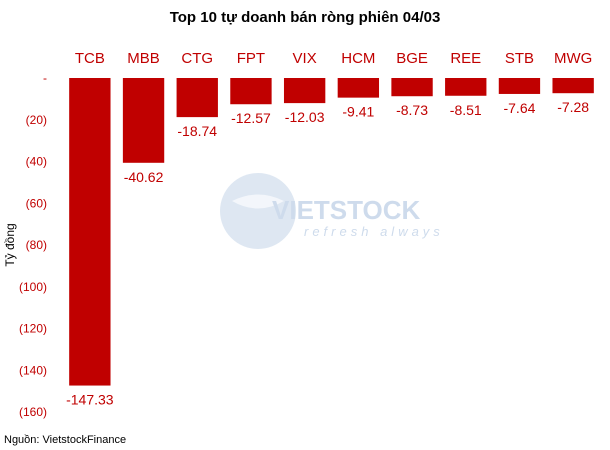 The width and height of the screenshot is (610, 450). Describe the element at coordinates (143, 58) in the screenshot. I see `category-label: MBB` at that location.